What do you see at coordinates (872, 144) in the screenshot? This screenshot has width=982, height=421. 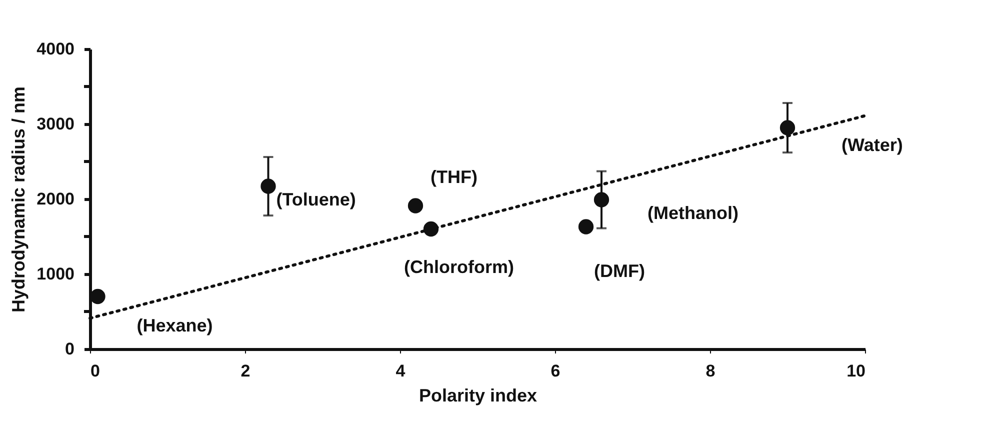 I see `annotation: (Water)` at bounding box center [872, 144].